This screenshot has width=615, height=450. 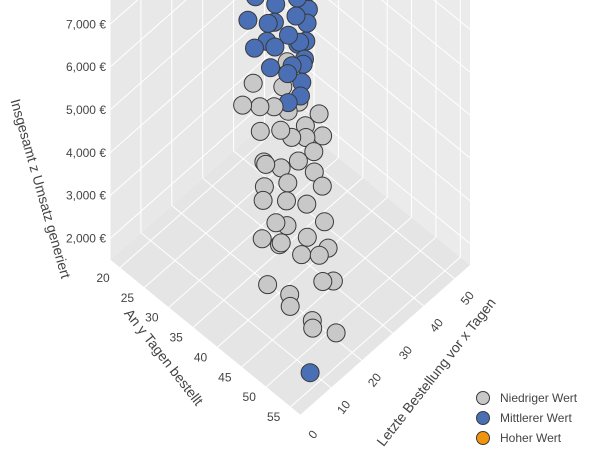 I want to click on z-tick-label: 5,000 €, so click(x=86, y=110).